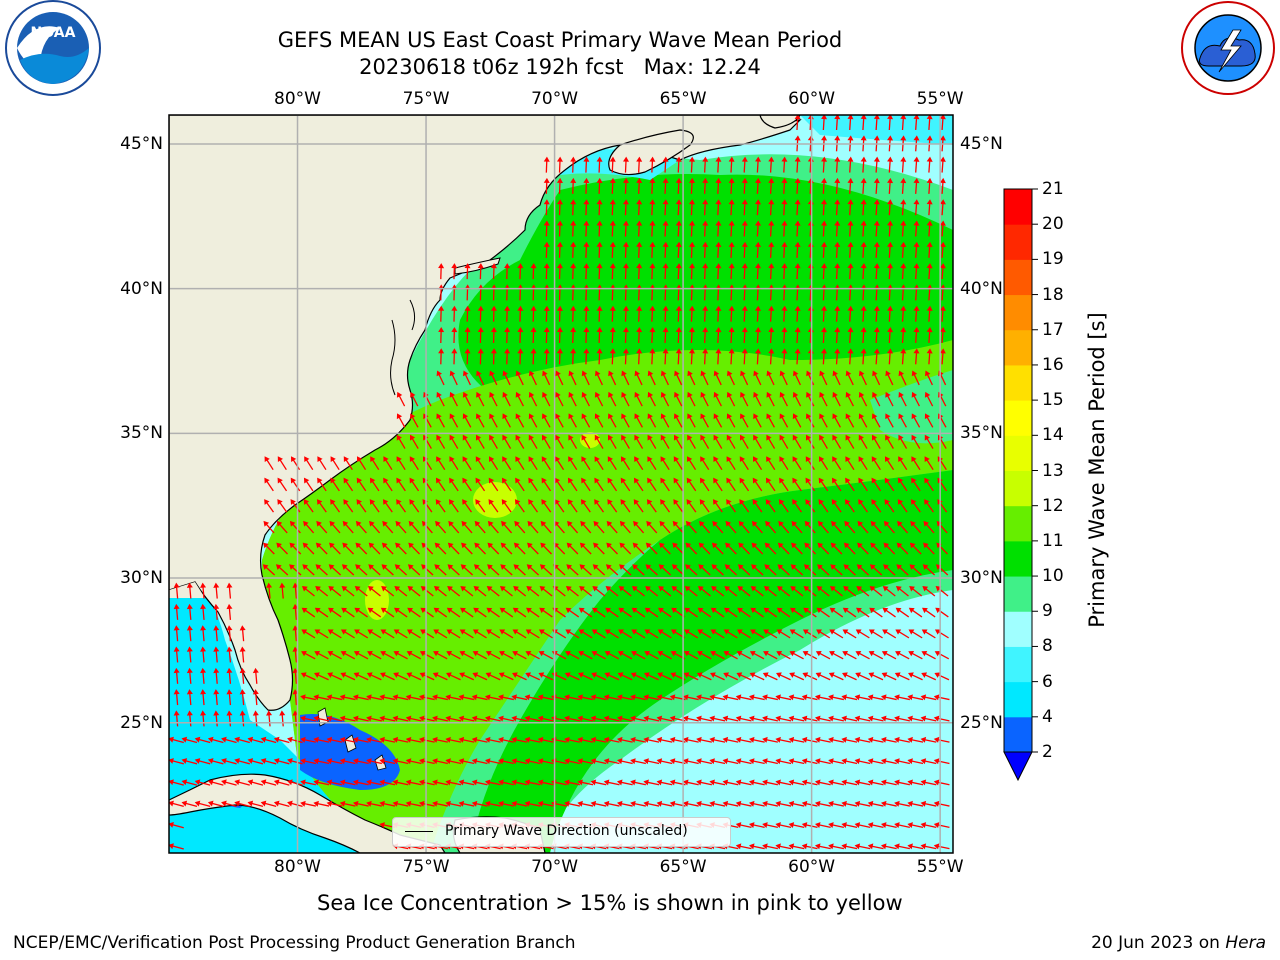  What do you see at coordinates (1018, 766) in the screenshot?
I see `colorbar-under-extension` at bounding box center [1018, 766].